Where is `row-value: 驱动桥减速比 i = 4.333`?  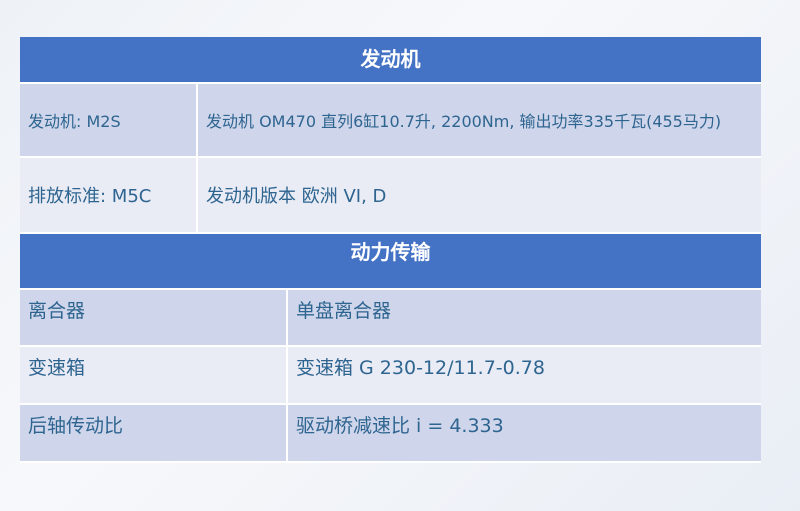
row-value: 驱动桥减速比 i = 4.333 is located at coordinates (400, 426).